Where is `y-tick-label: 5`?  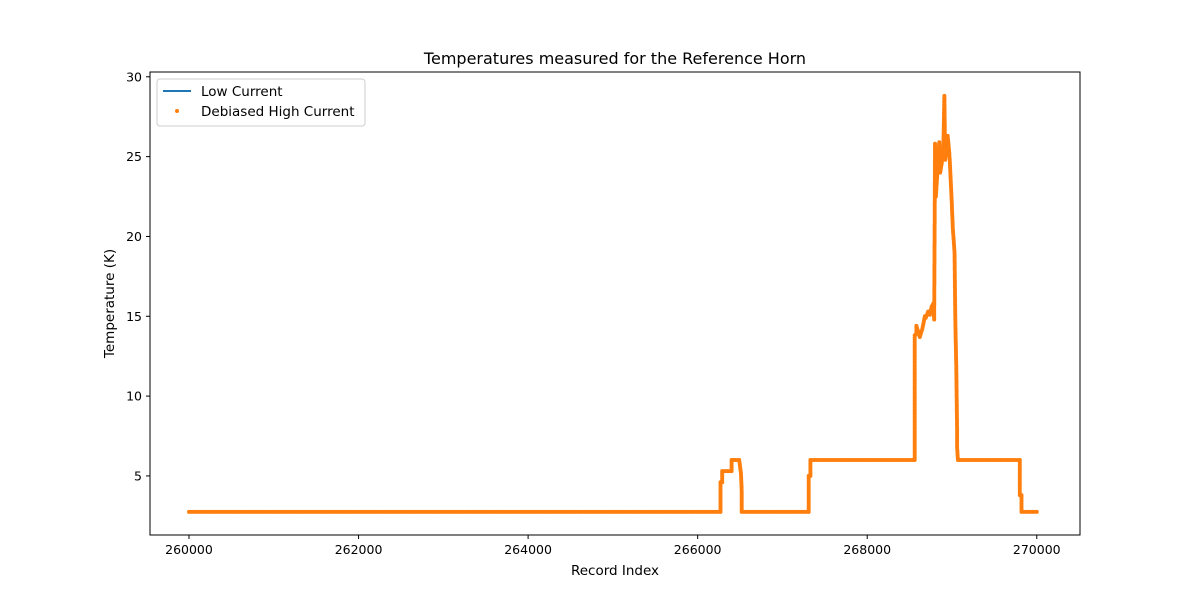 y-tick-label: 5 is located at coordinates (138, 475).